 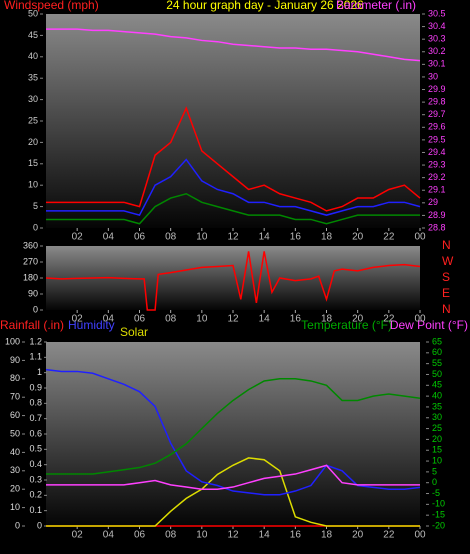 What do you see at coordinates (437, 460) in the screenshot?
I see `y2-tick-label: 10` at bounding box center [437, 460].